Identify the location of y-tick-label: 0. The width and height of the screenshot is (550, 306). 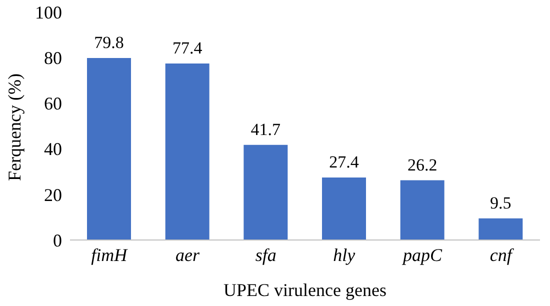
(57, 240).